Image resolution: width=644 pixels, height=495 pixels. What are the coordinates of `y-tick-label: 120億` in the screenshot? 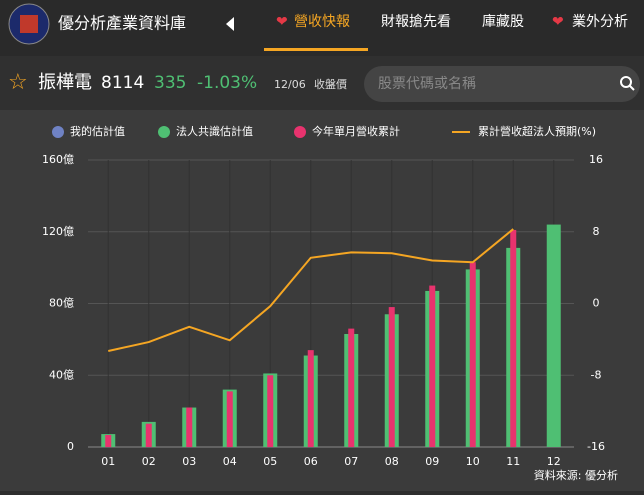 It's located at (58, 231).